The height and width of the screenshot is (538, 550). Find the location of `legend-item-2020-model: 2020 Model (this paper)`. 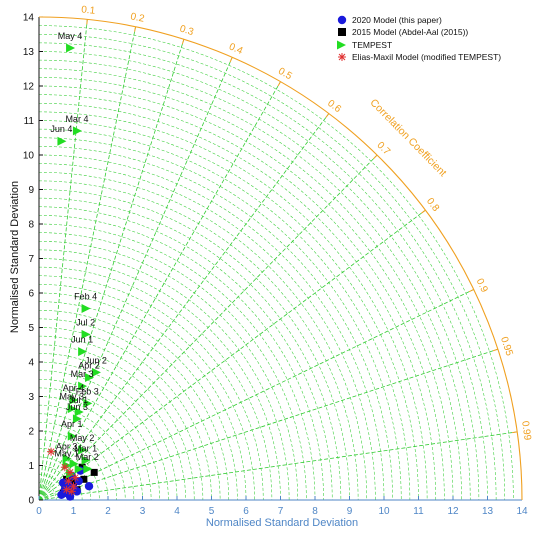

legend-item-2020-model: 2020 Model (this paper) is located at coordinates (417, 20).